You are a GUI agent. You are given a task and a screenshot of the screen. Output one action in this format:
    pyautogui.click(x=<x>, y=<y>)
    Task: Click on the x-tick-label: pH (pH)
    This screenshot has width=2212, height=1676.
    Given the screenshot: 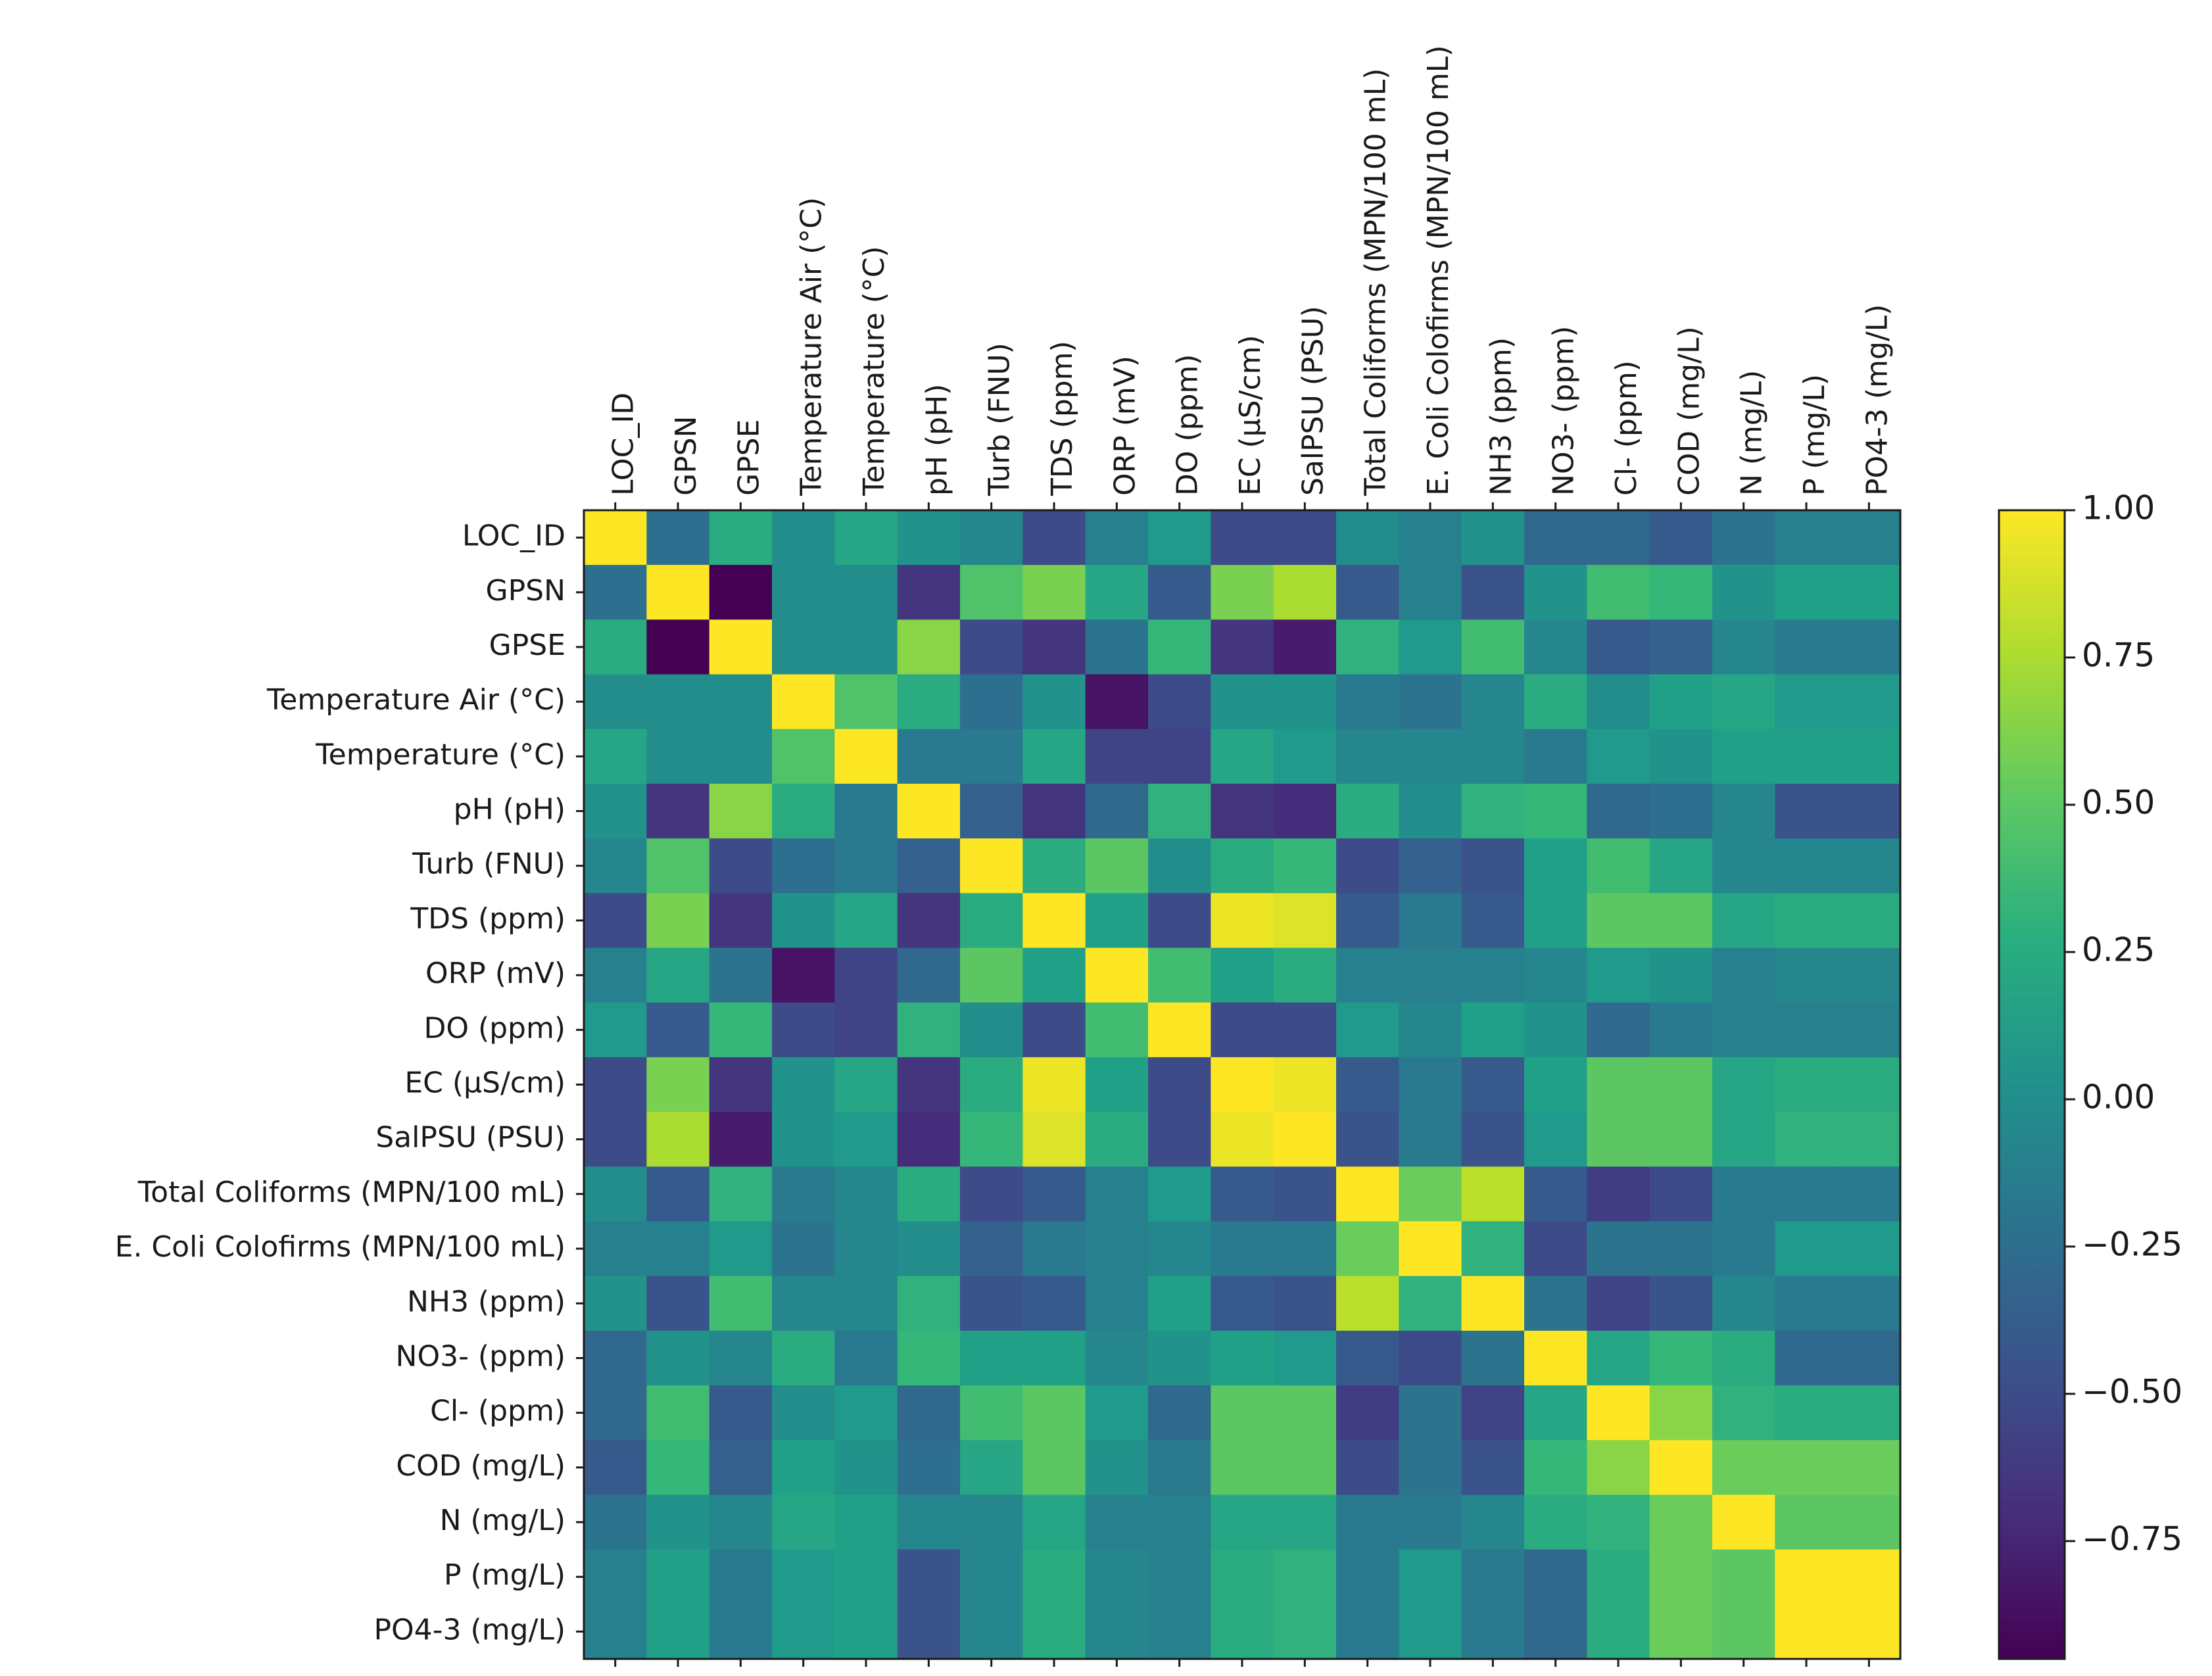 What is the action you would take?
    pyautogui.click(x=936, y=440)
    